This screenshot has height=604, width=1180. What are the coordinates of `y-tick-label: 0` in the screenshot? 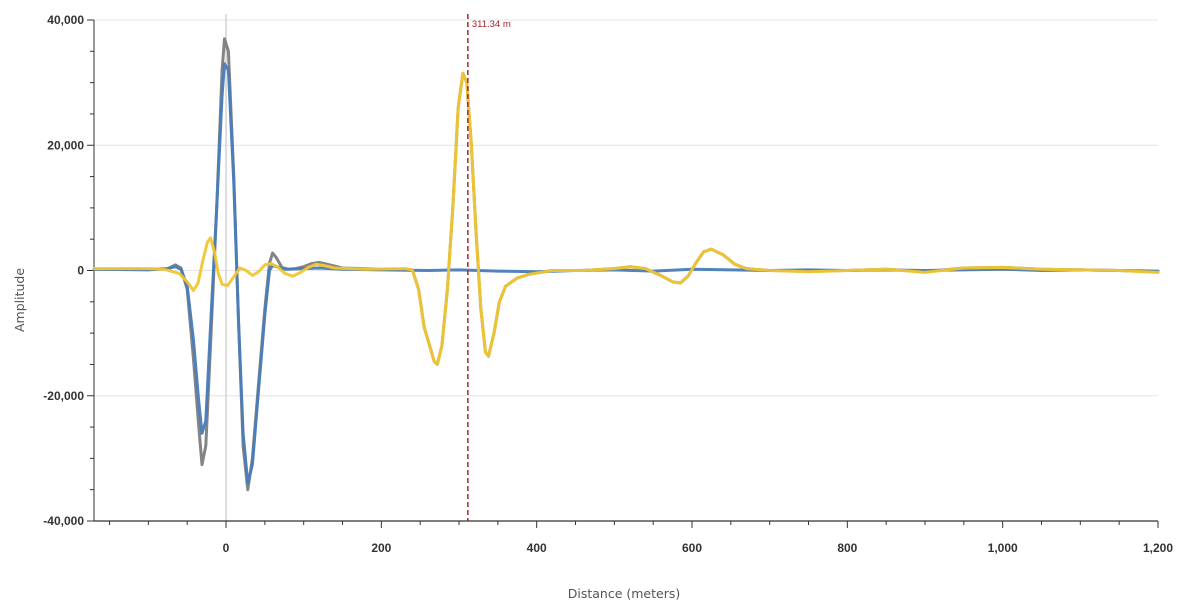 It's located at (80, 271).